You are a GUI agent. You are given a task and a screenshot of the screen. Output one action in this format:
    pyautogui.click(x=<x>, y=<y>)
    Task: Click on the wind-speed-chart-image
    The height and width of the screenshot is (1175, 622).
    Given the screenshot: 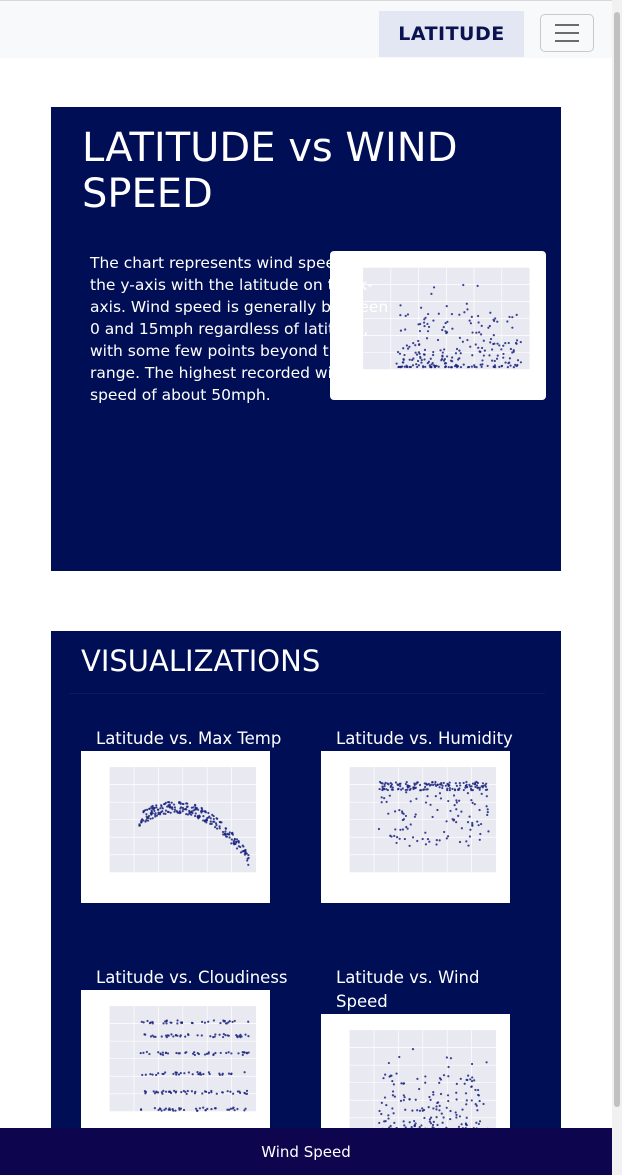 What is the action you would take?
    pyautogui.click(x=415, y=1077)
    